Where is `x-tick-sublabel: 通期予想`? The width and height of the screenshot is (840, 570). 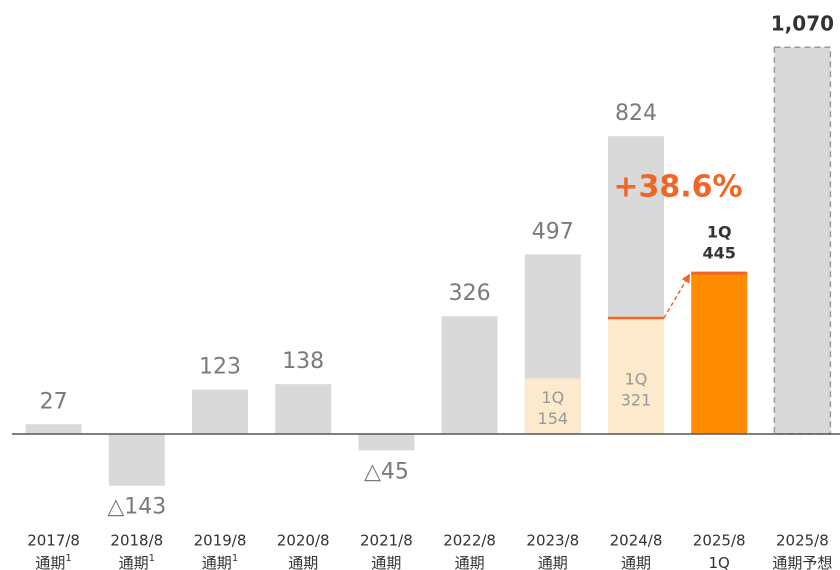
x-tick-sublabel: 通期予想 is located at coordinates (802, 562).